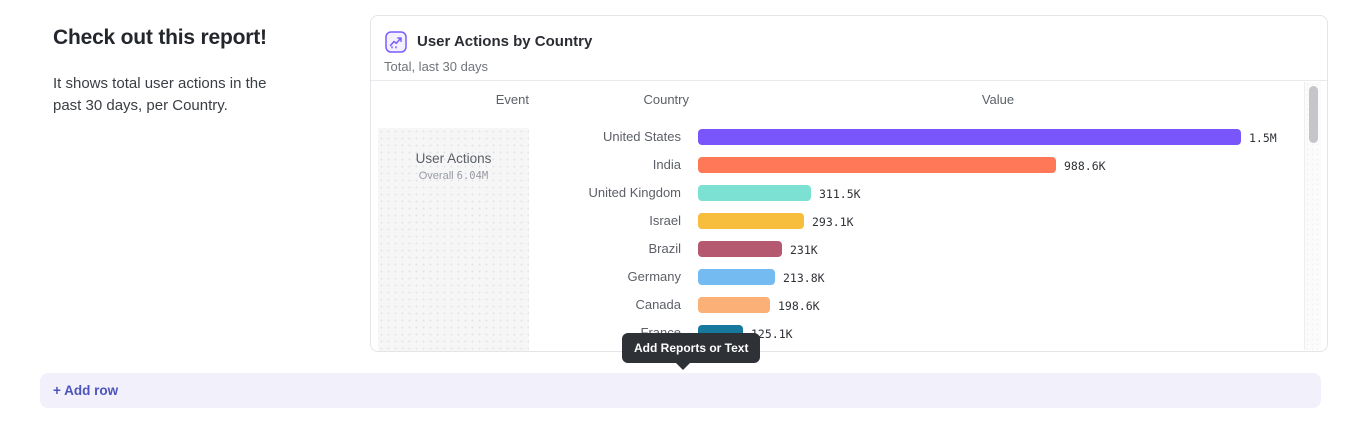 The image size is (1349, 436). Describe the element at coordinates (837, 277) in the screenshot. I see `chart-row: Germany 213.8K` at that location.